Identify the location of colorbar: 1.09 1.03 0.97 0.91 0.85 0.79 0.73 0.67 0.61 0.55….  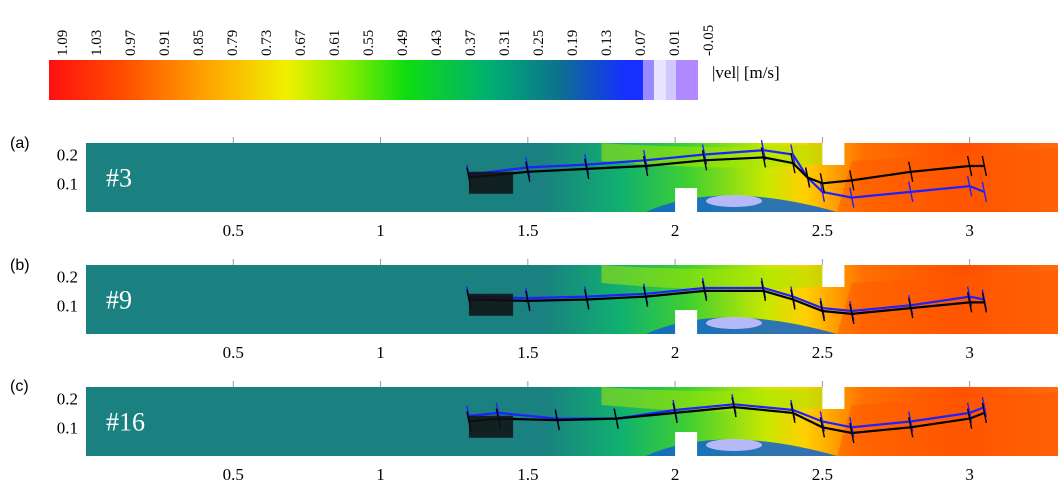
(414, 62).